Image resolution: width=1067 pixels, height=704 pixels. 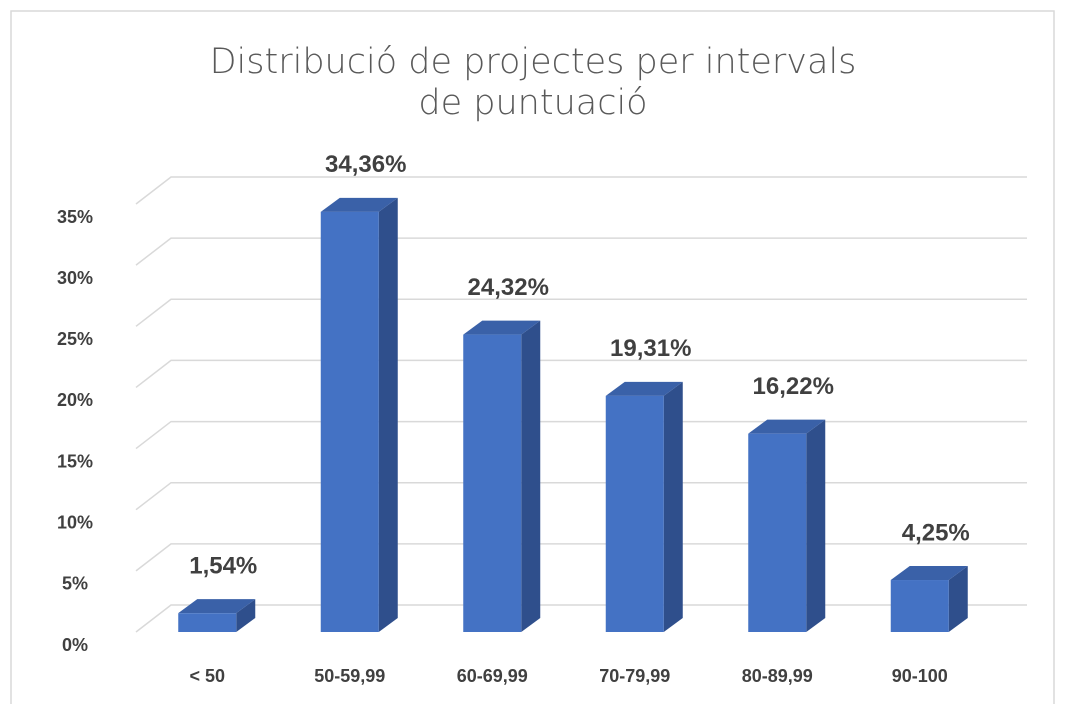 I want to click on y-tick-label: 0%, so click(x=75, y=645).